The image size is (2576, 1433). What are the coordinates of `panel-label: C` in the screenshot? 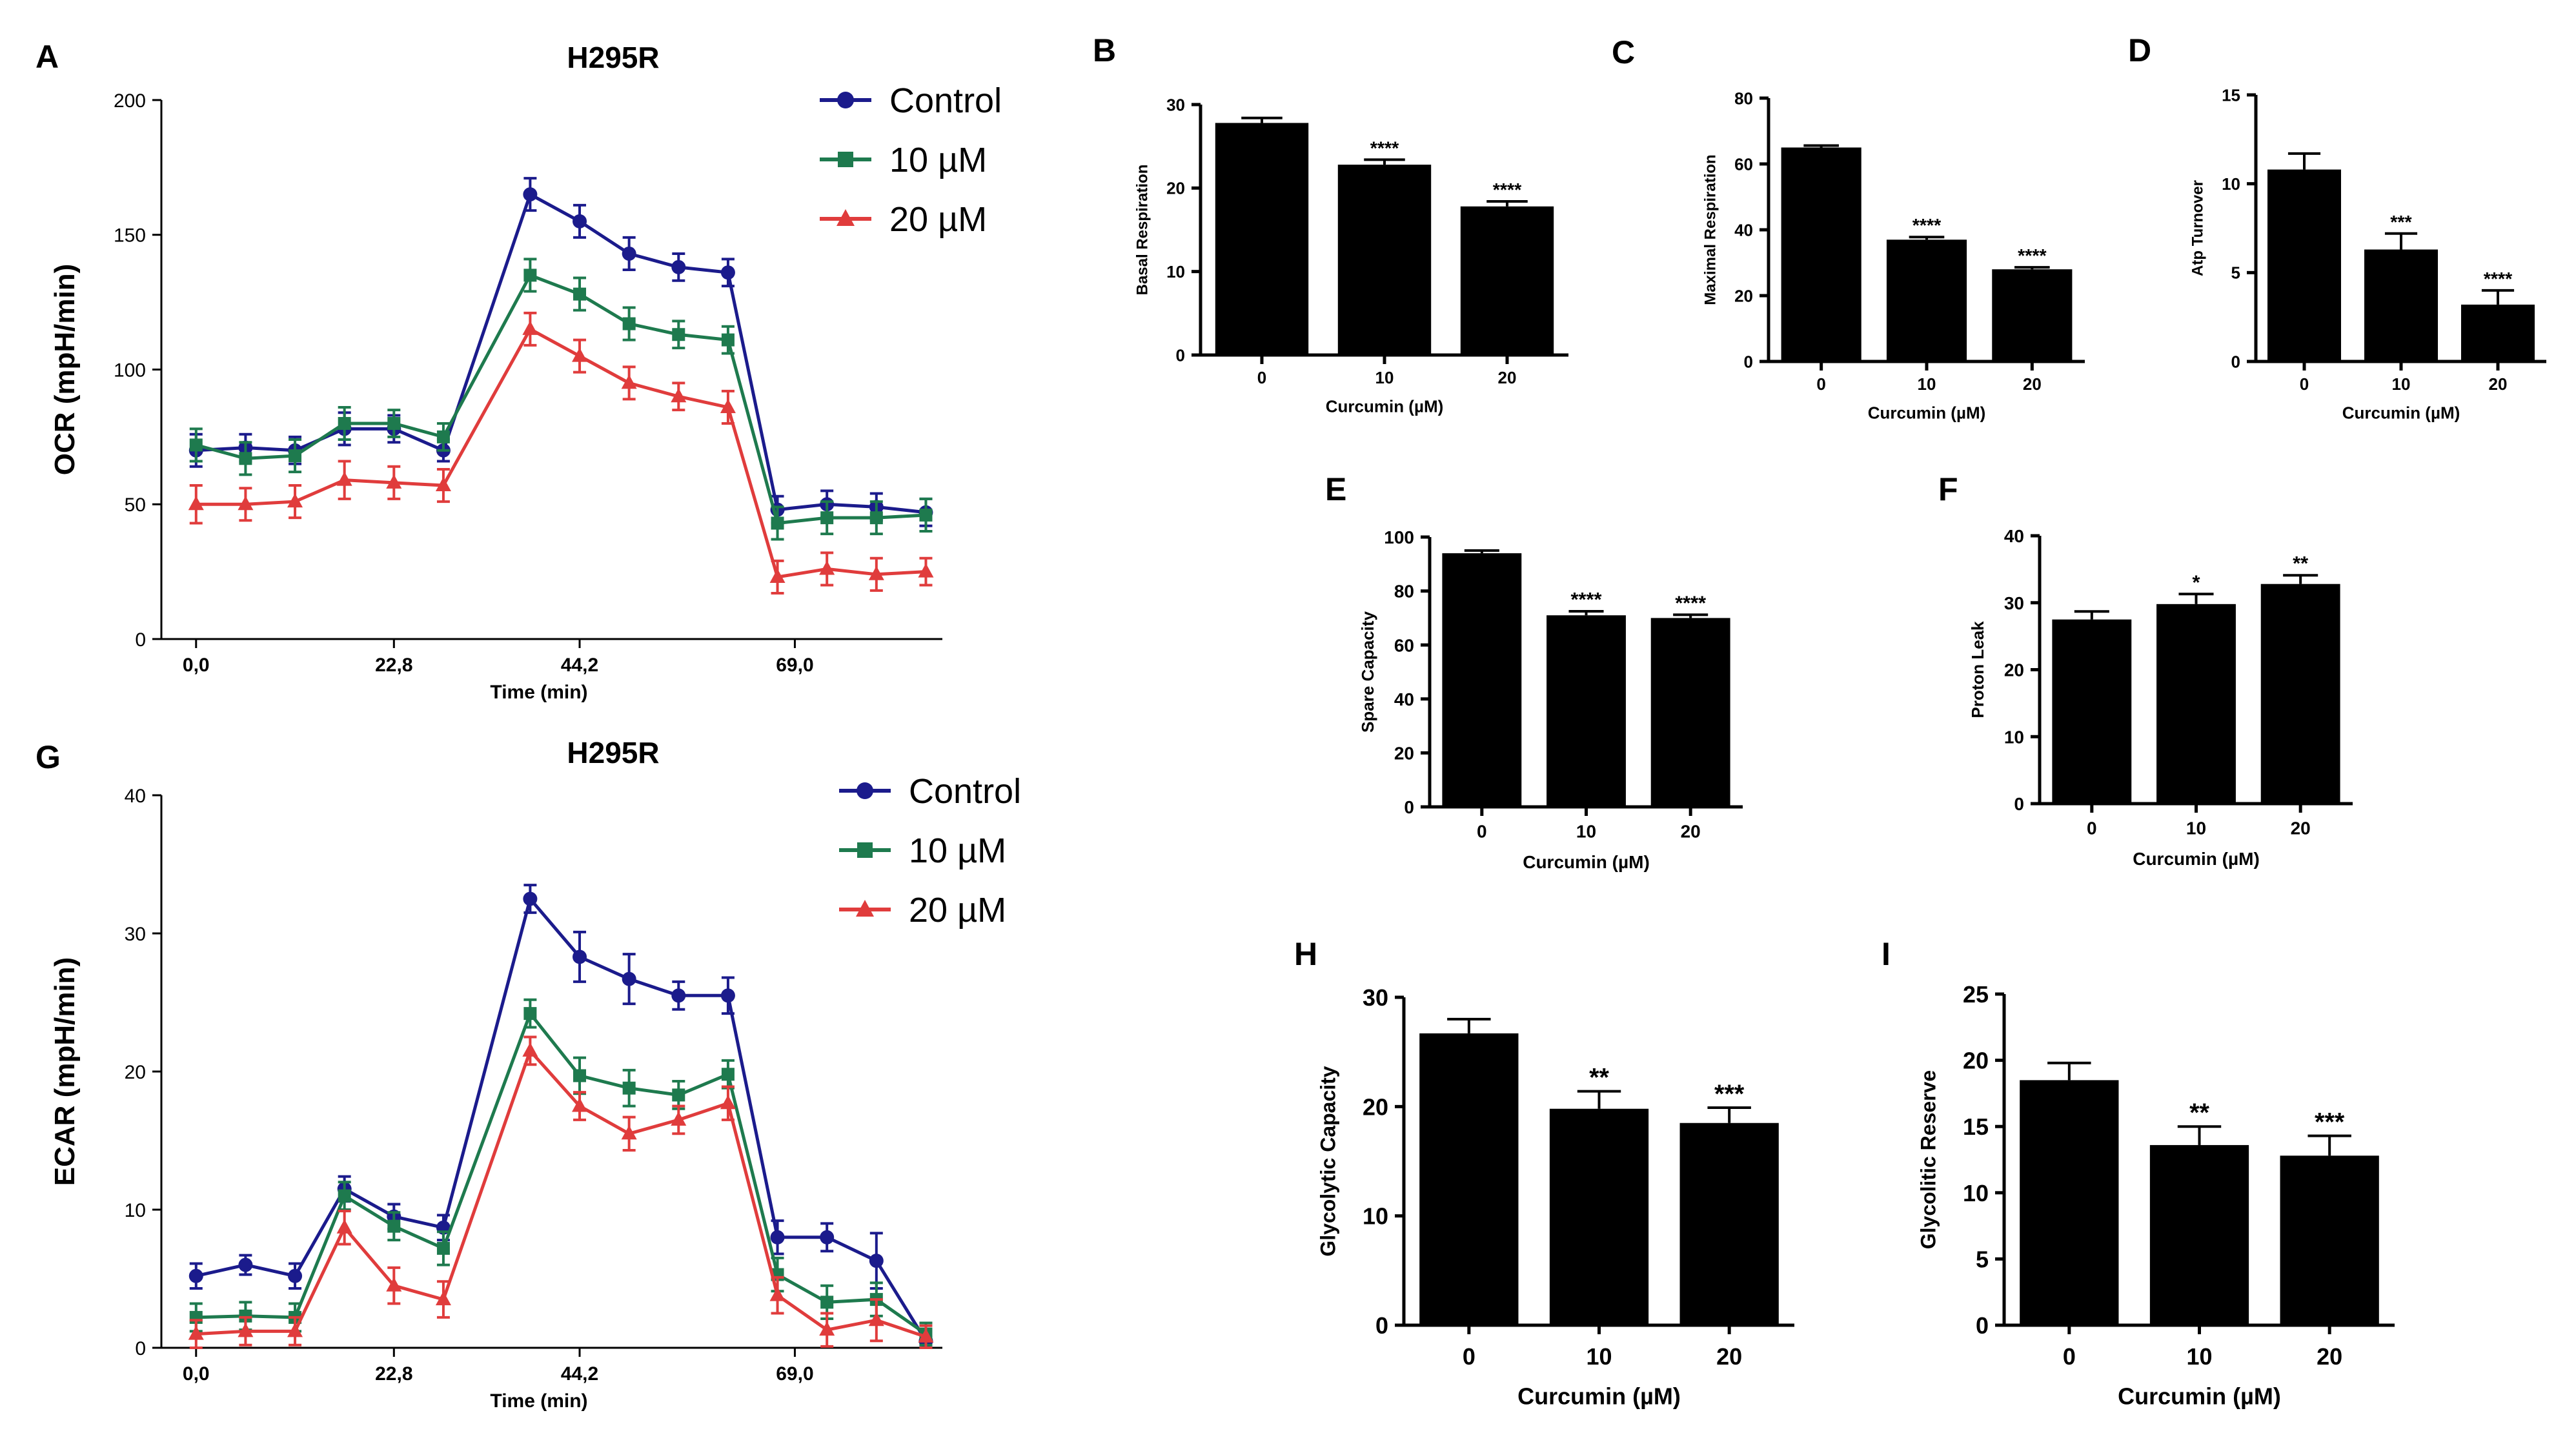 It's located at (1623, 52).